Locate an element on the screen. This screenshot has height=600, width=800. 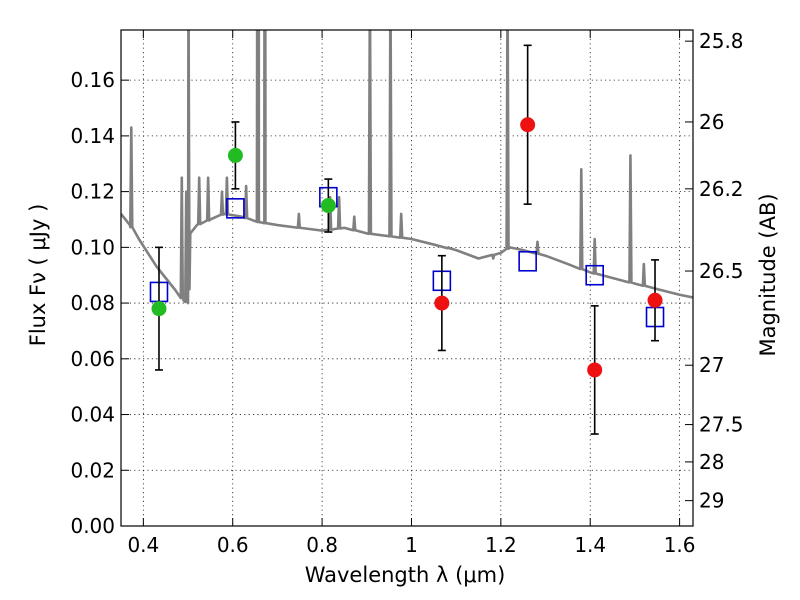
y-tick-label: 0.12 is located at coordinates (92, 192).